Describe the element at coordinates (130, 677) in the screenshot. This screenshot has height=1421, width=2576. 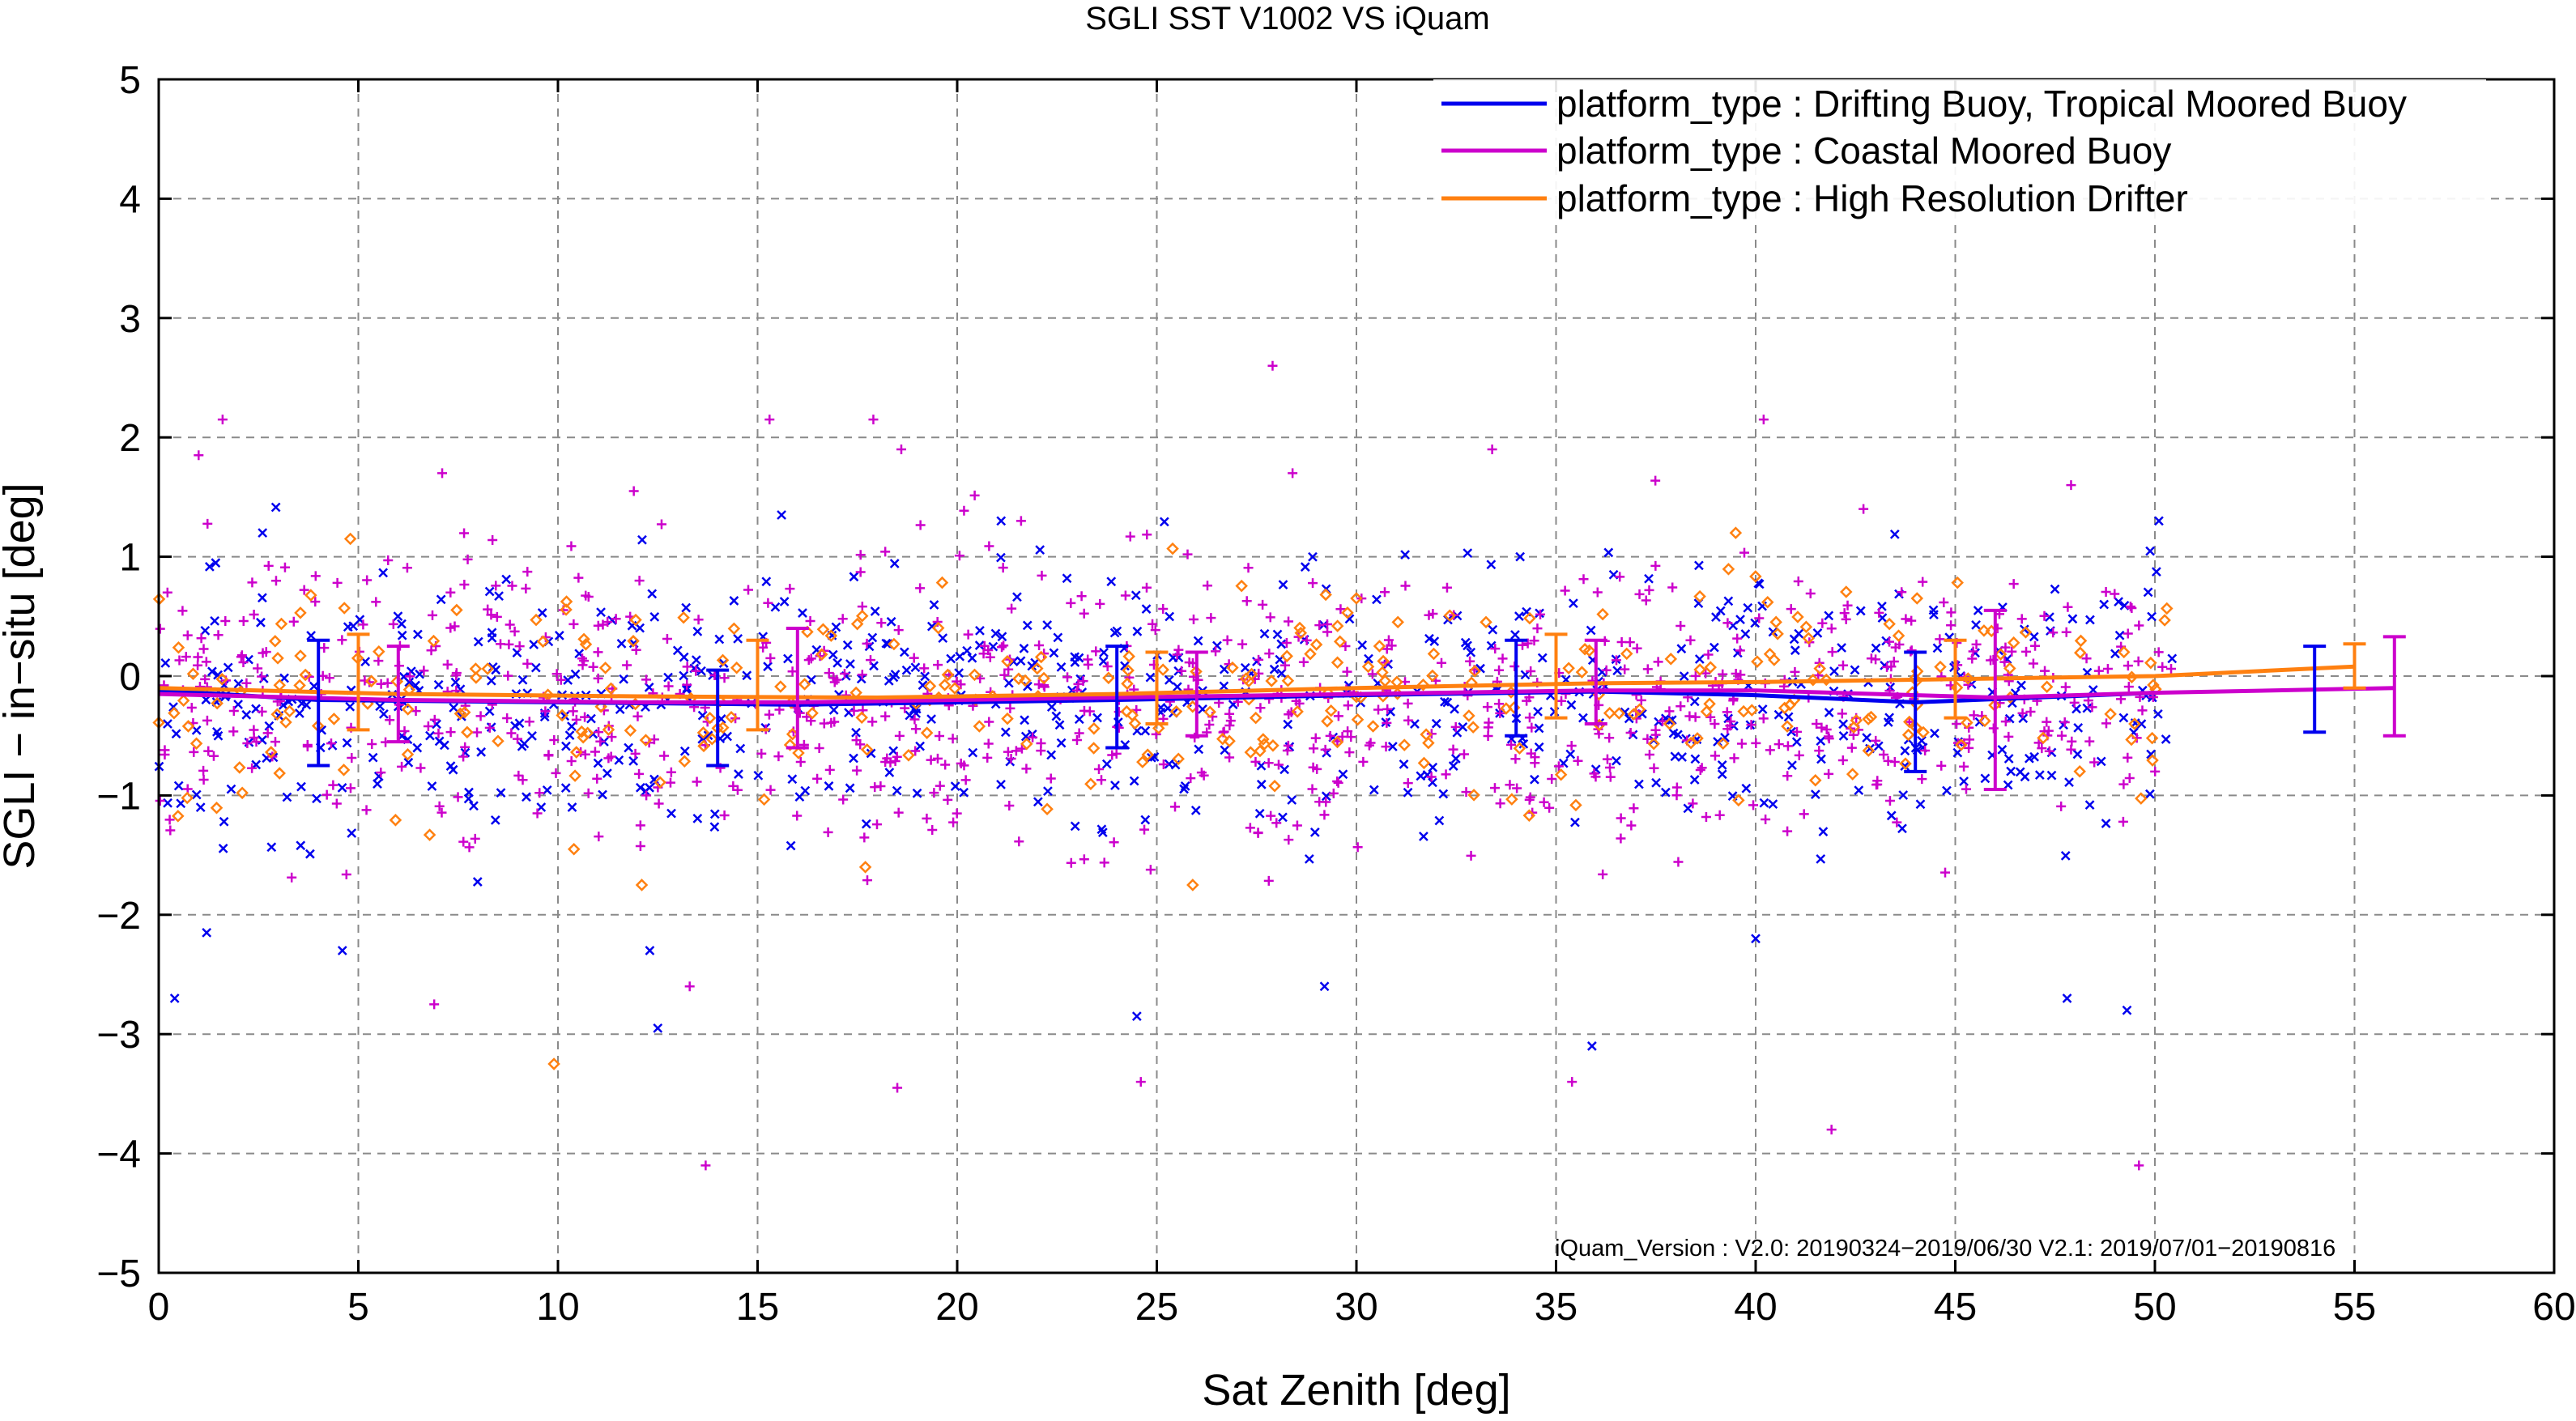
I see `y-tick-label: 0` at that location.